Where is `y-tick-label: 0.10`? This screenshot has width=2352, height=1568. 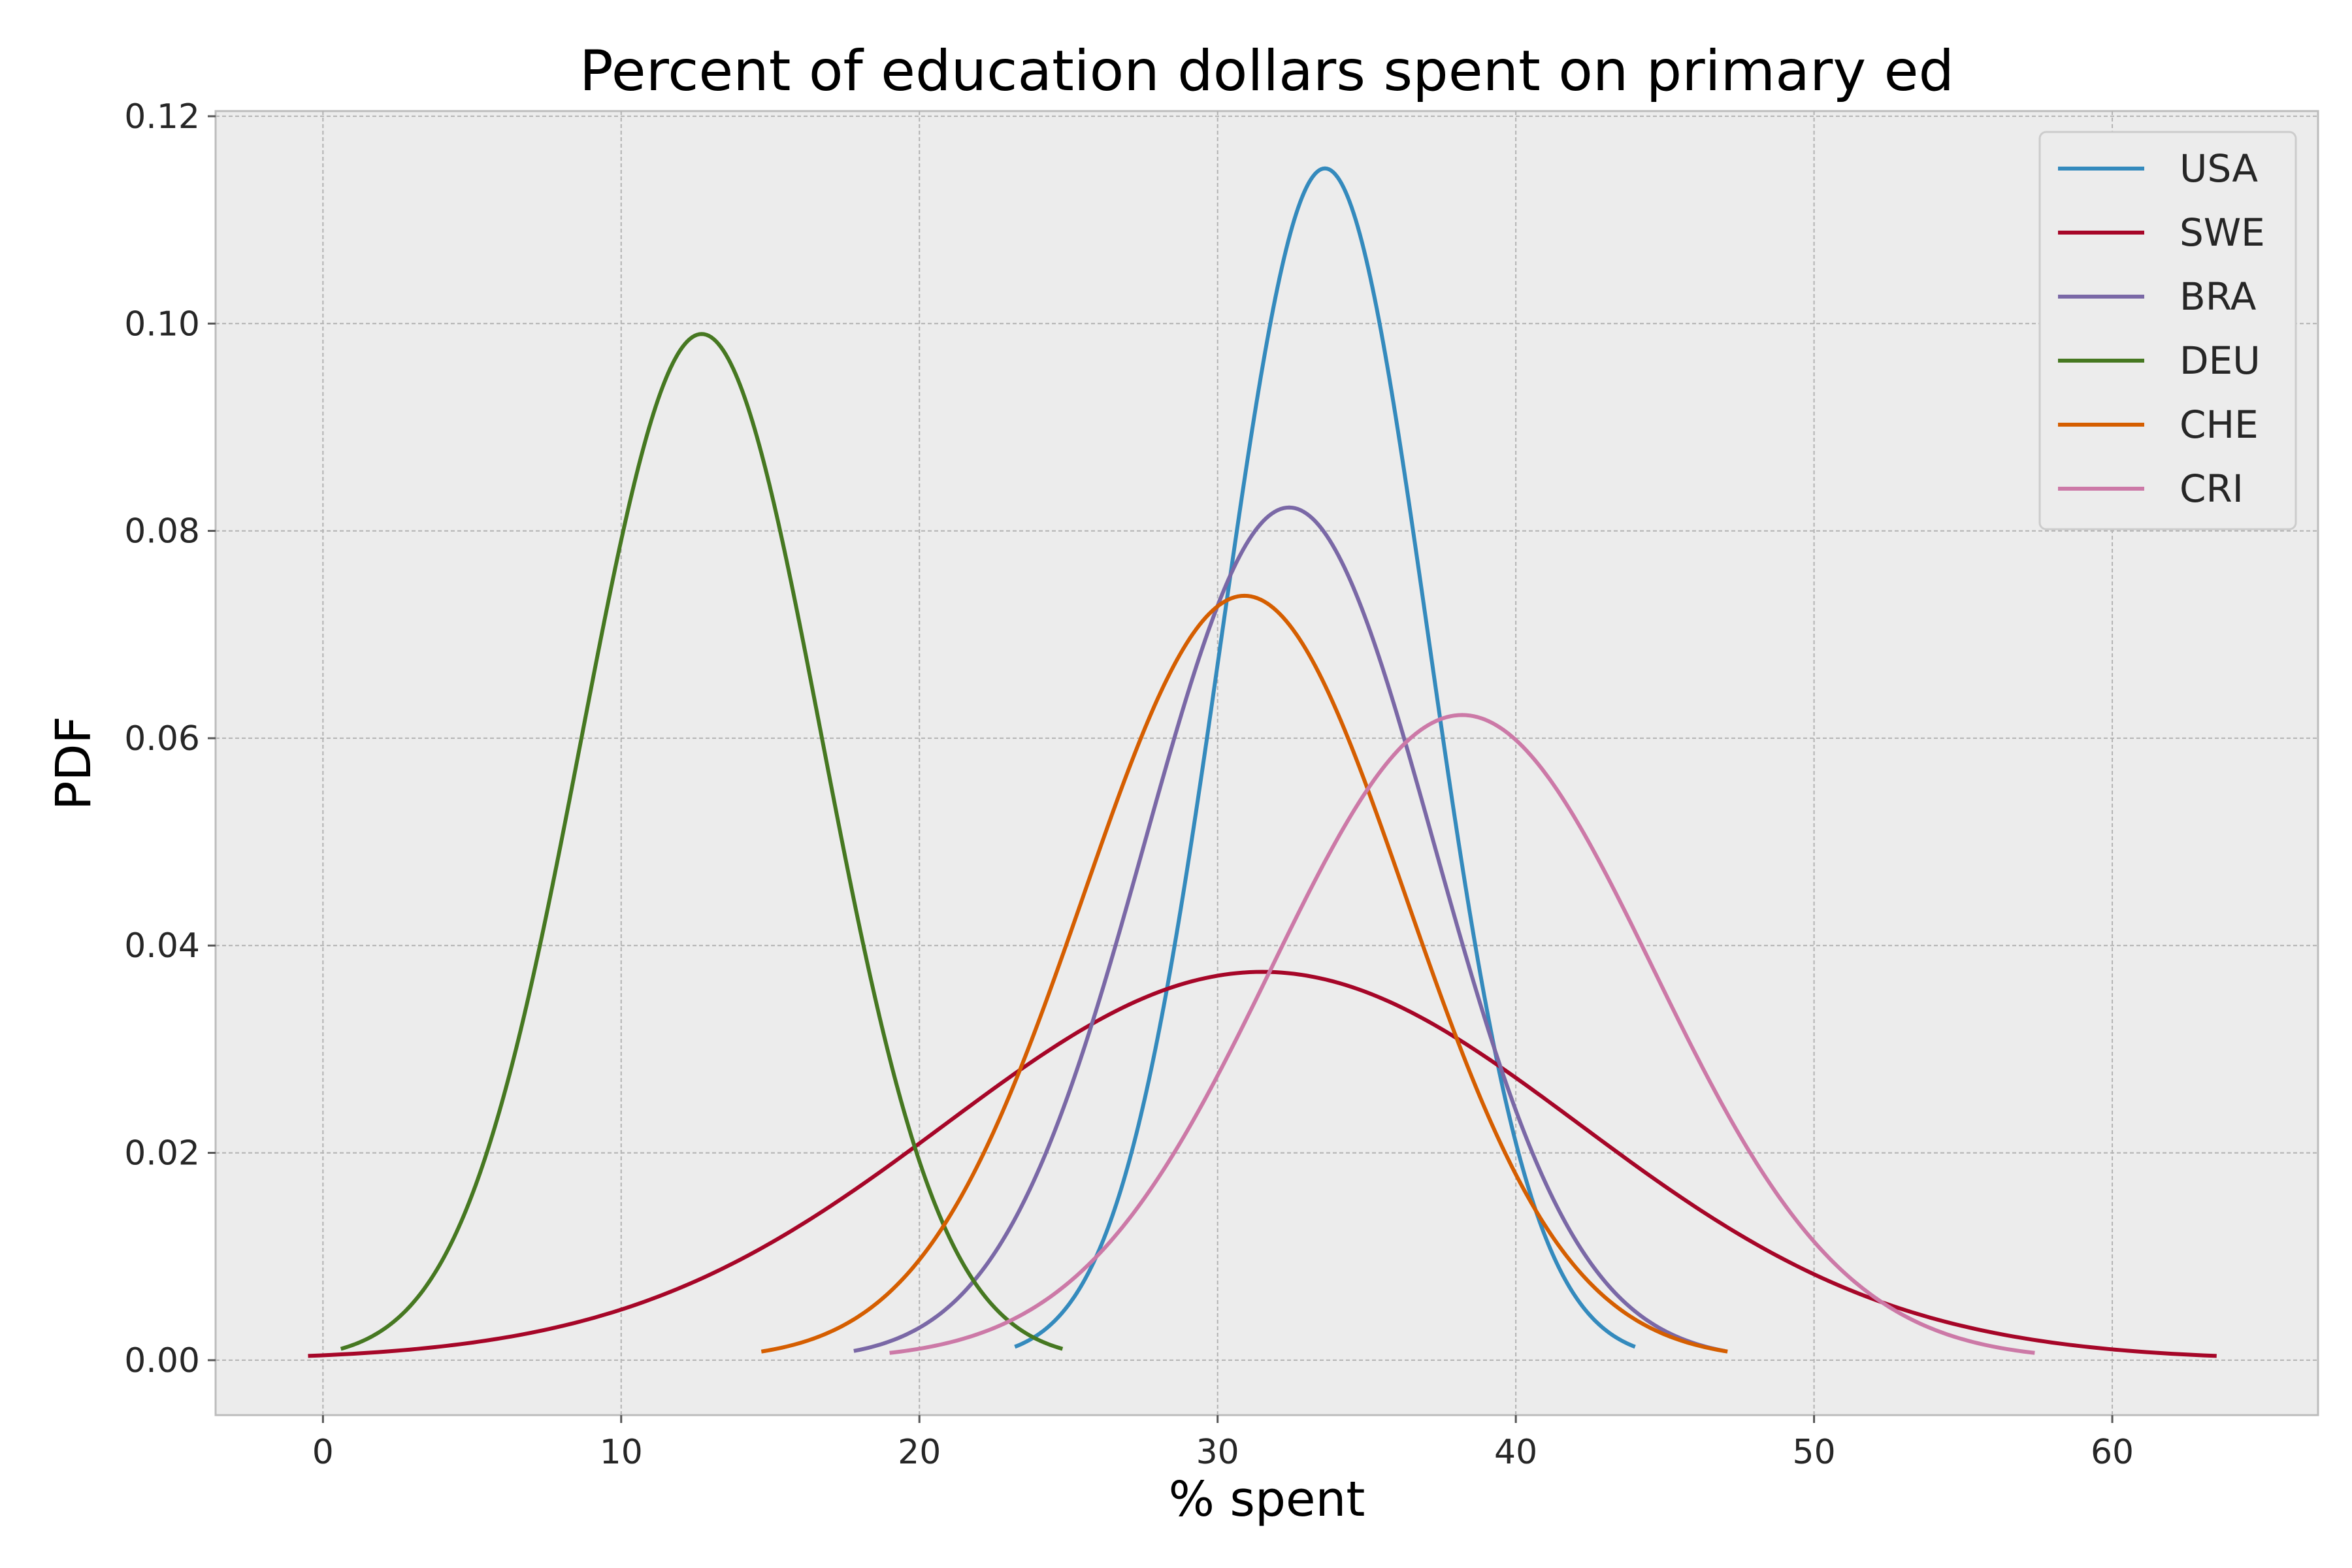 y-tick-label: 0.10 is located at coordinates (162, 324).